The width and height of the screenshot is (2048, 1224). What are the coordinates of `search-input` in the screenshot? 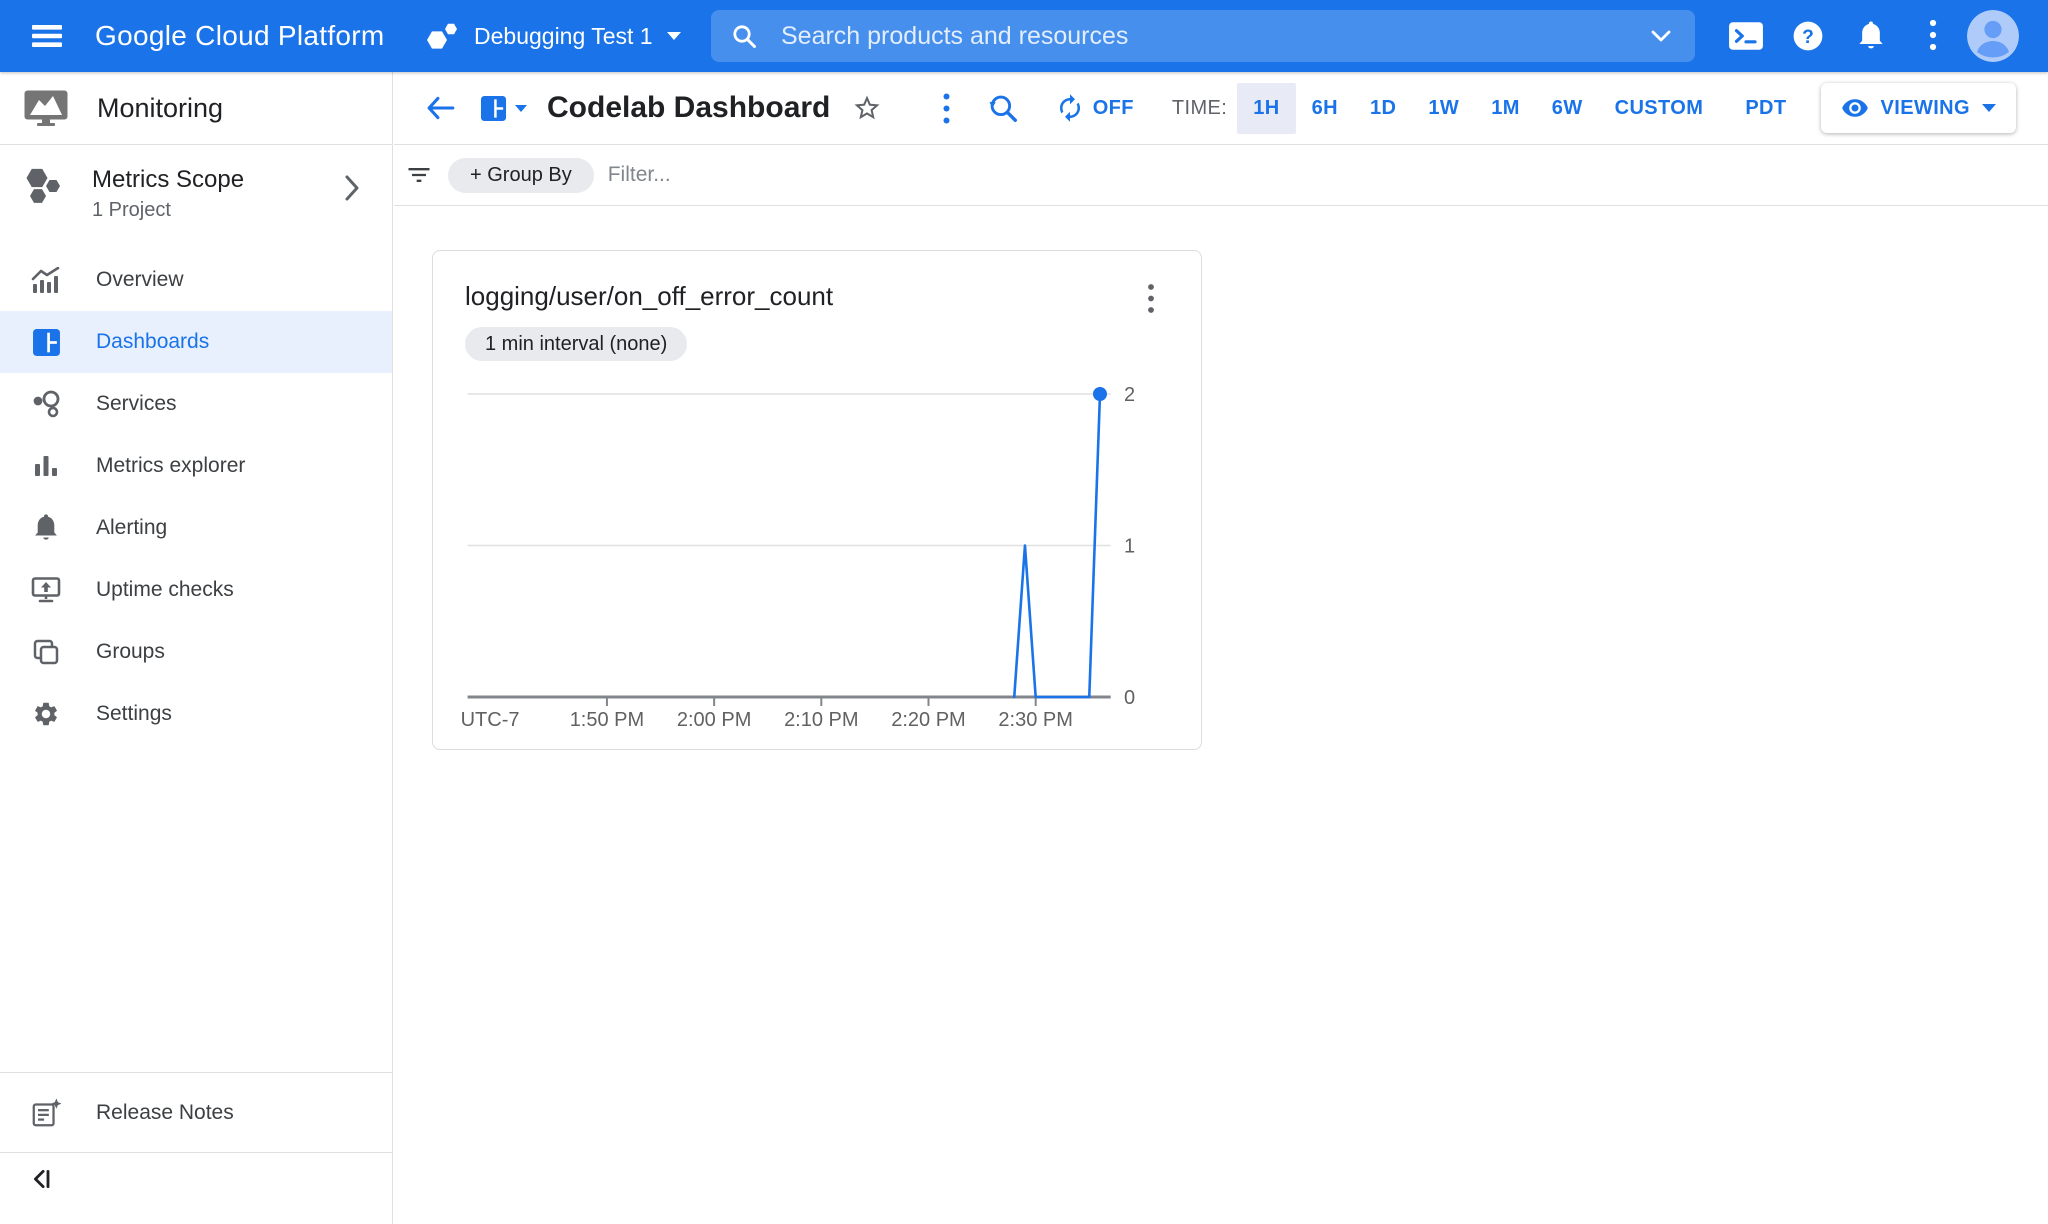 It's located at (1216, 36).